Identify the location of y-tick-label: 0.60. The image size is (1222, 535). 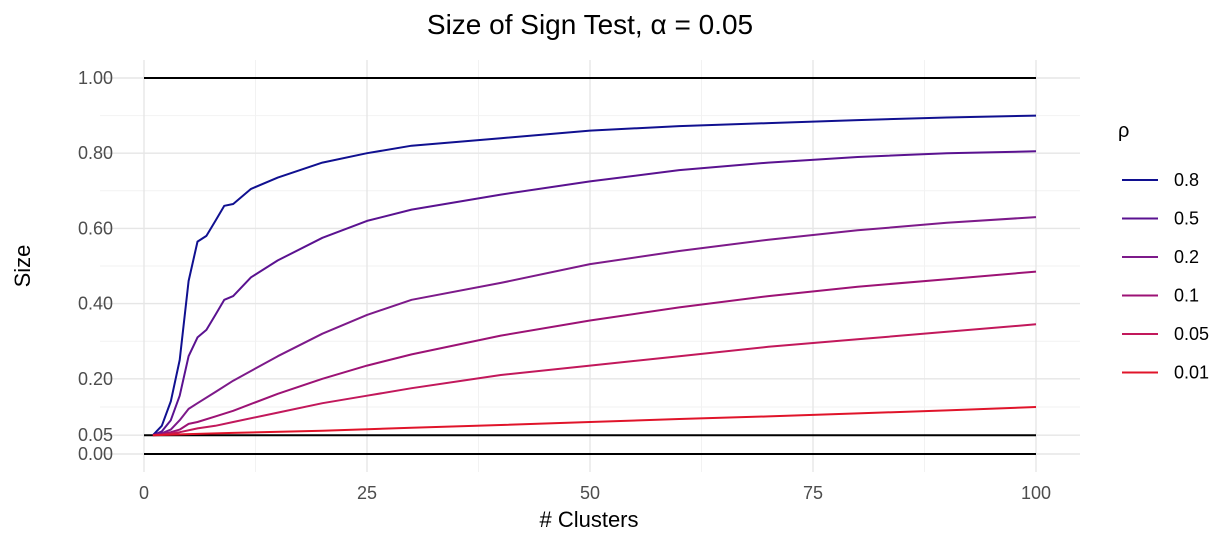
(95, 228).